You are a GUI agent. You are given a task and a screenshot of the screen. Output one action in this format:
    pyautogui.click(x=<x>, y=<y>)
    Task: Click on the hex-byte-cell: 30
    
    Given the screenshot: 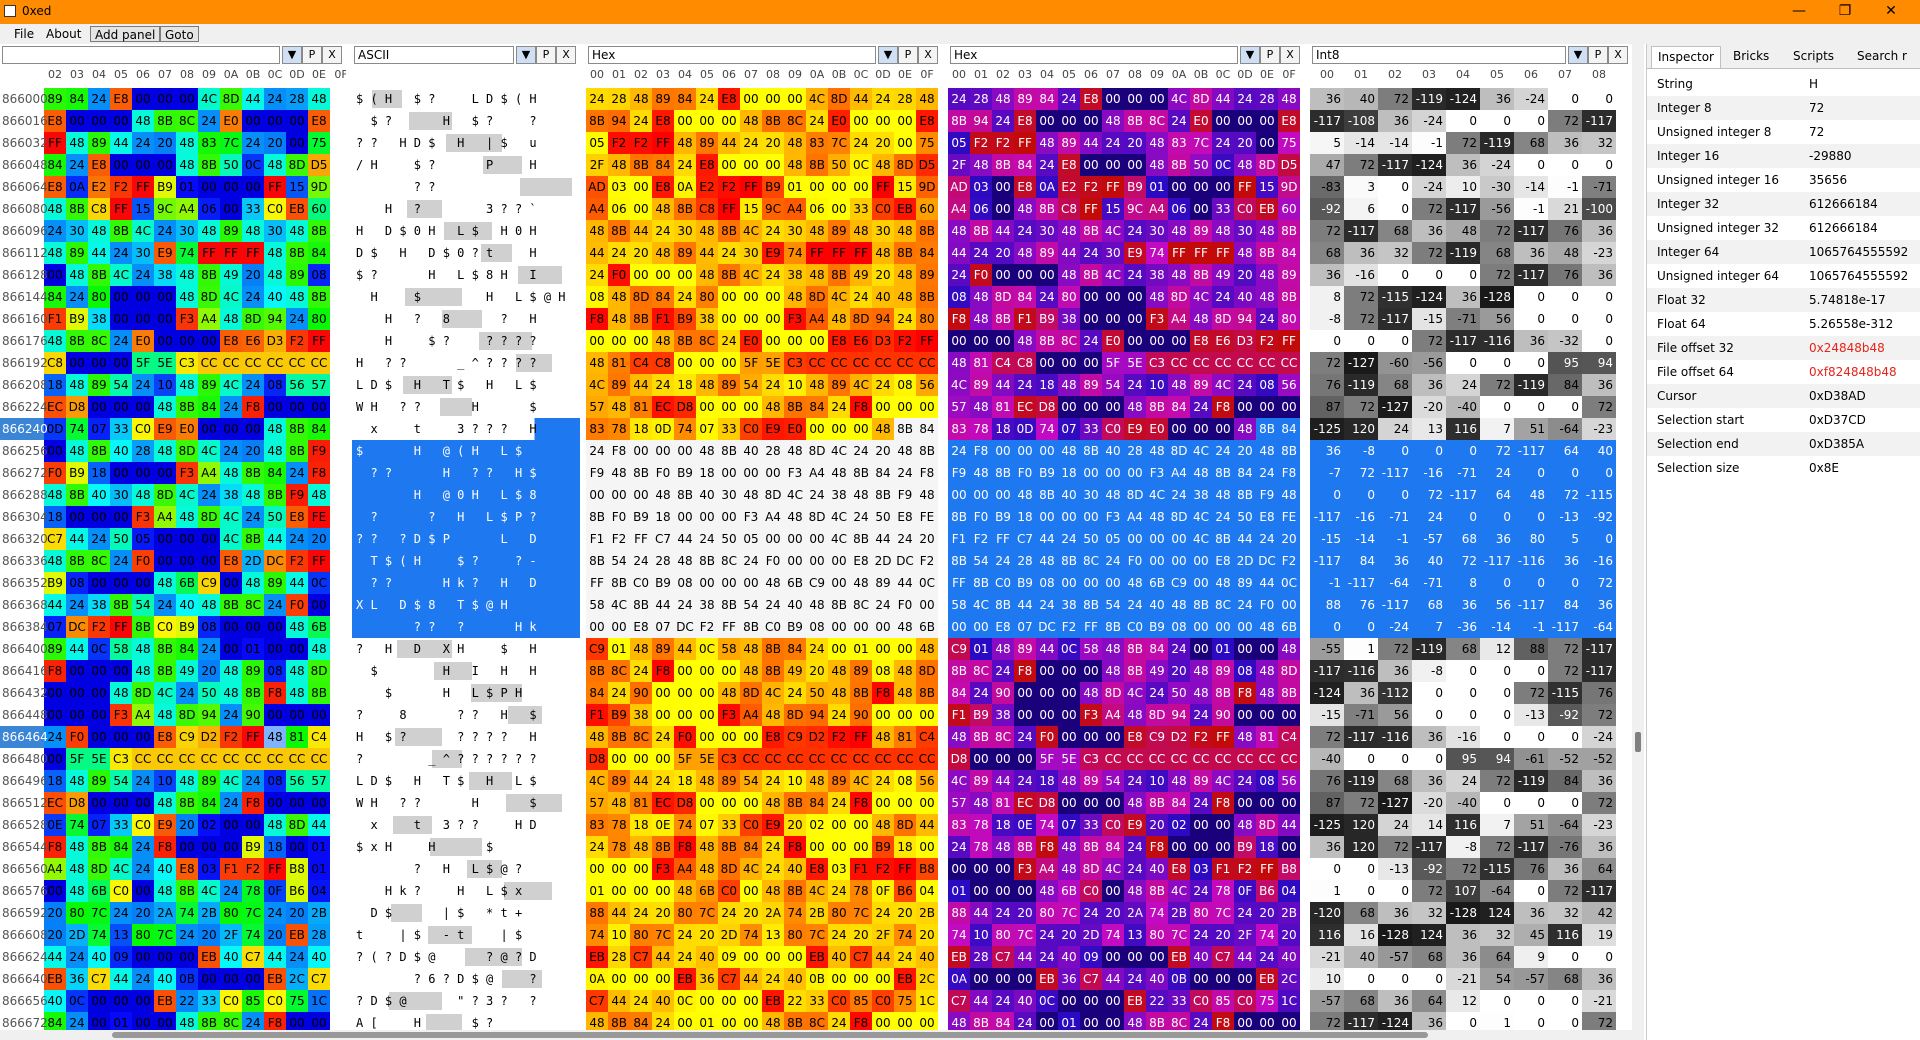 What is the action you would take?
    pyautogui.click(x=685, y=231)
    